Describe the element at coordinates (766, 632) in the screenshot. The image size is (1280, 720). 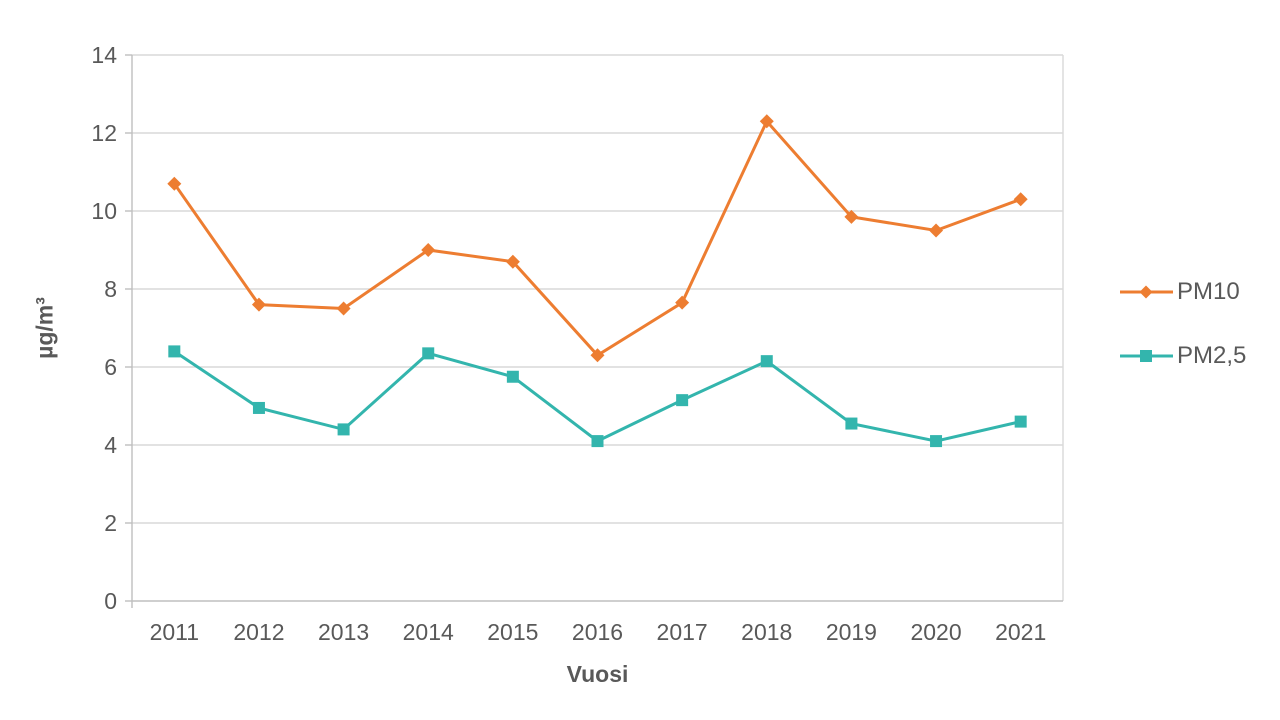
I see `x-tick-label: 2018` at that location.